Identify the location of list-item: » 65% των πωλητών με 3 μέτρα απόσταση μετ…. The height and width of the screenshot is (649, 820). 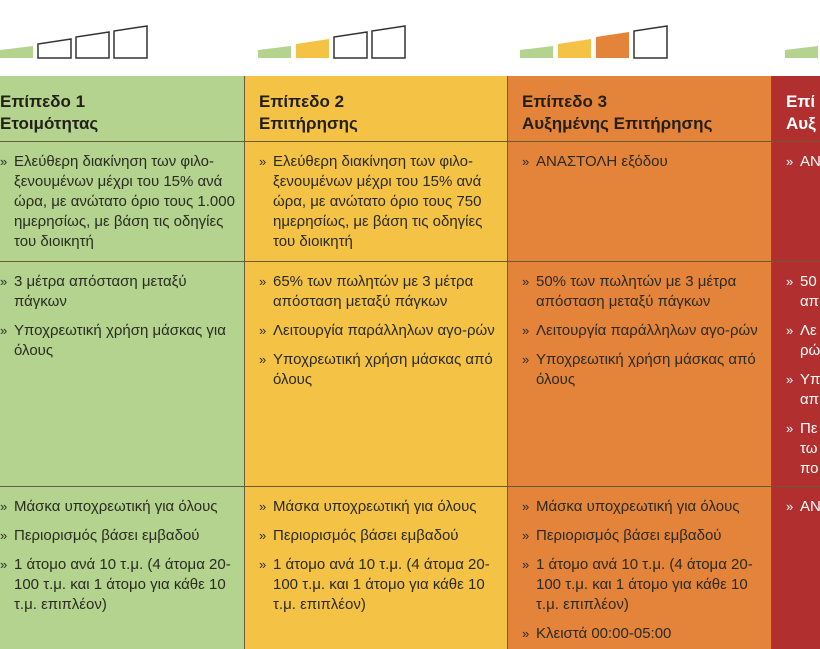
(379, 292).